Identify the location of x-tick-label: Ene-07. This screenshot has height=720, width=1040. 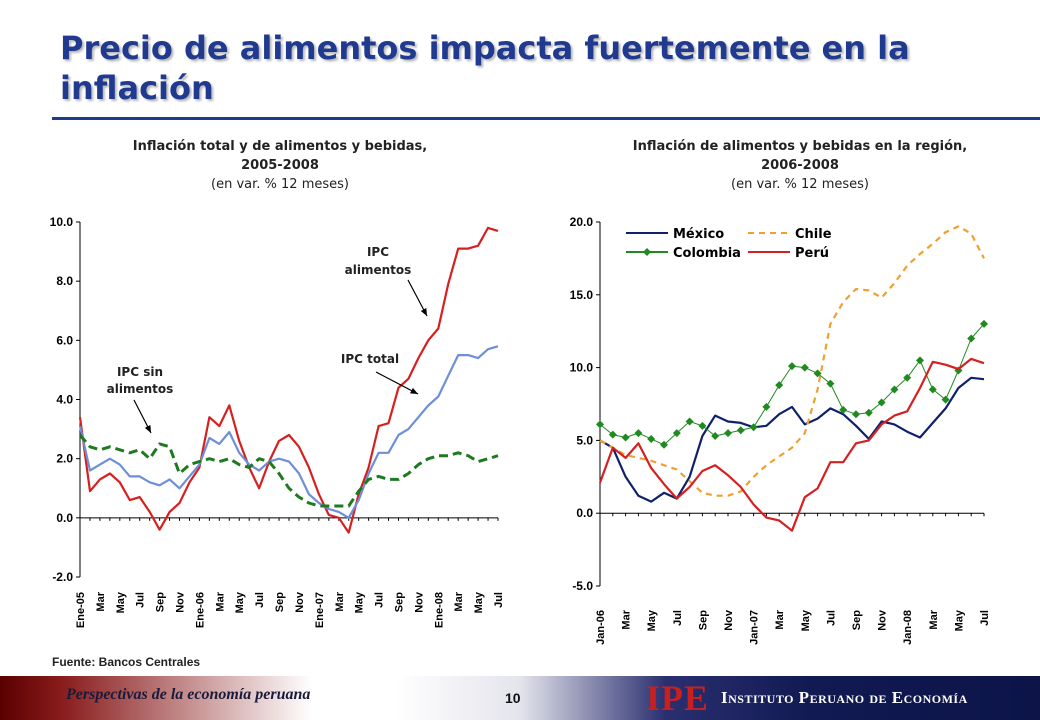
(320, 610).